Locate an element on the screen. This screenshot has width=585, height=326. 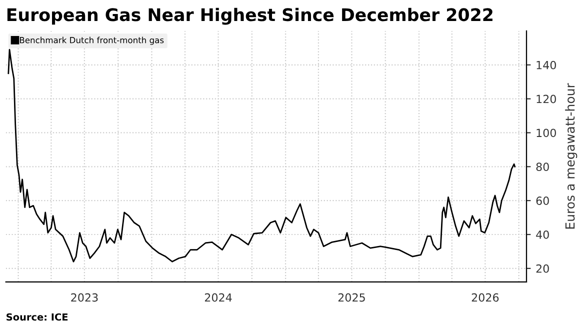
source-note: Source: ICE is located at coordinates (37, 317).